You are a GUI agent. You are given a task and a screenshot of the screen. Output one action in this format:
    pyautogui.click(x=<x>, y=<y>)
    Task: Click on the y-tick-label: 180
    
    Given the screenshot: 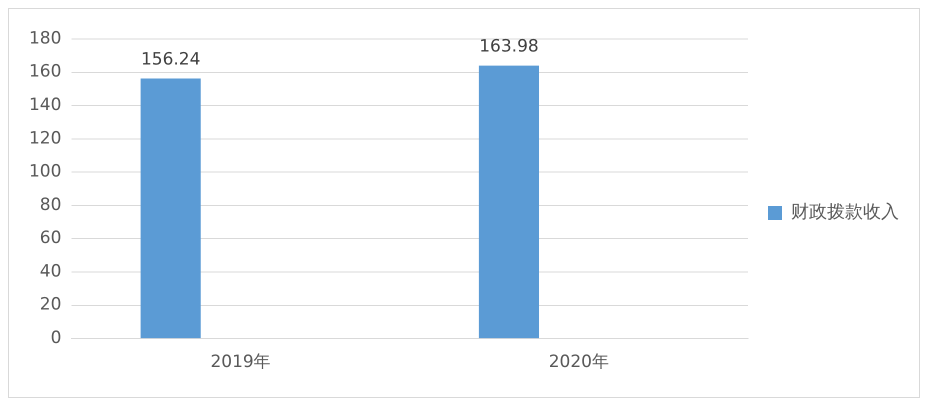 What is the action you would take?
    pyautogui.click(x=45, y=38)
    